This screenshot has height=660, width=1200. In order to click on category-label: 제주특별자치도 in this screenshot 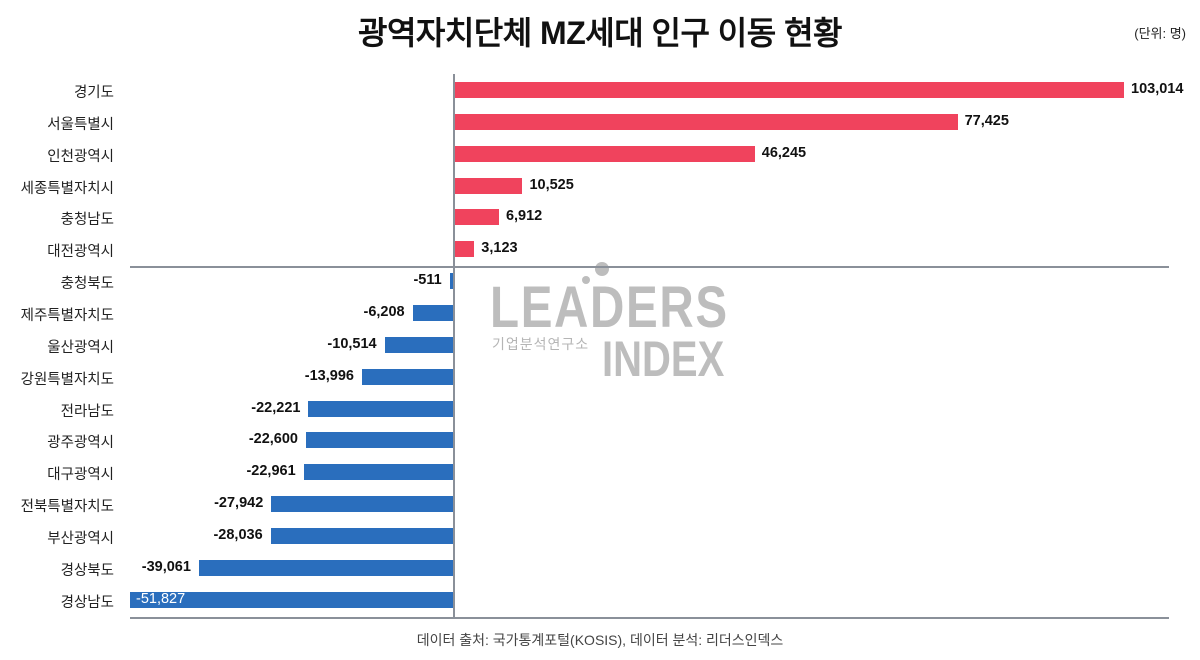, I will do `click(67, 315)`.